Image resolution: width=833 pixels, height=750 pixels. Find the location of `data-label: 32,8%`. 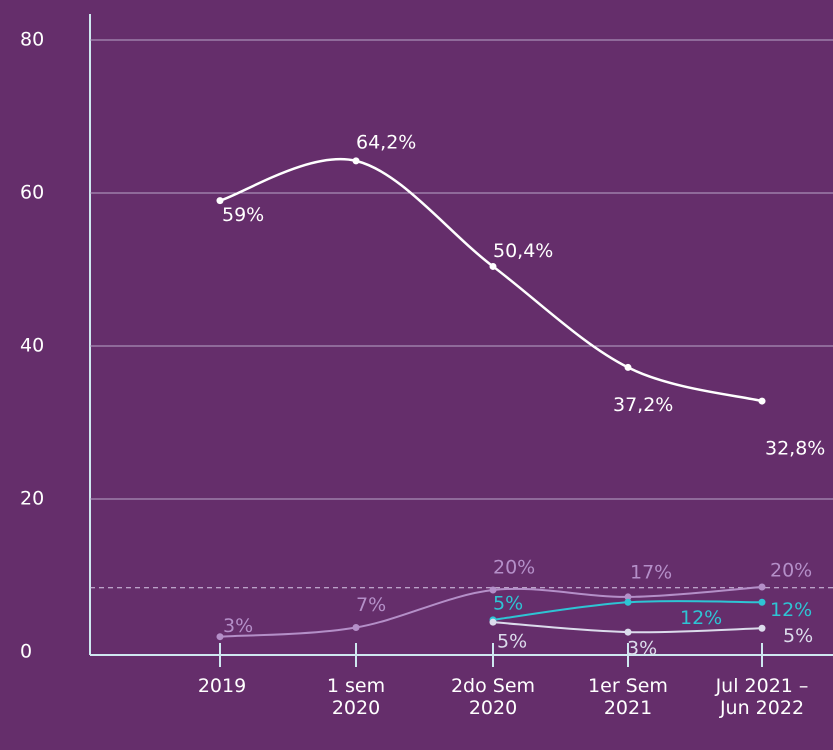

data-label: 32,8% is located at coordinates (795, 449).